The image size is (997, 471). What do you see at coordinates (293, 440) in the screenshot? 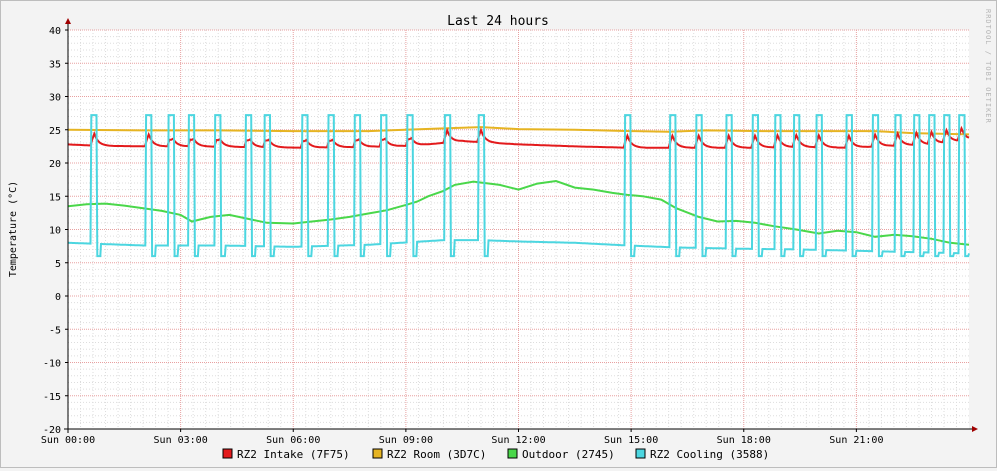
I see `x-tick-label: Sun 06:00` at bounding box center [293, 440].